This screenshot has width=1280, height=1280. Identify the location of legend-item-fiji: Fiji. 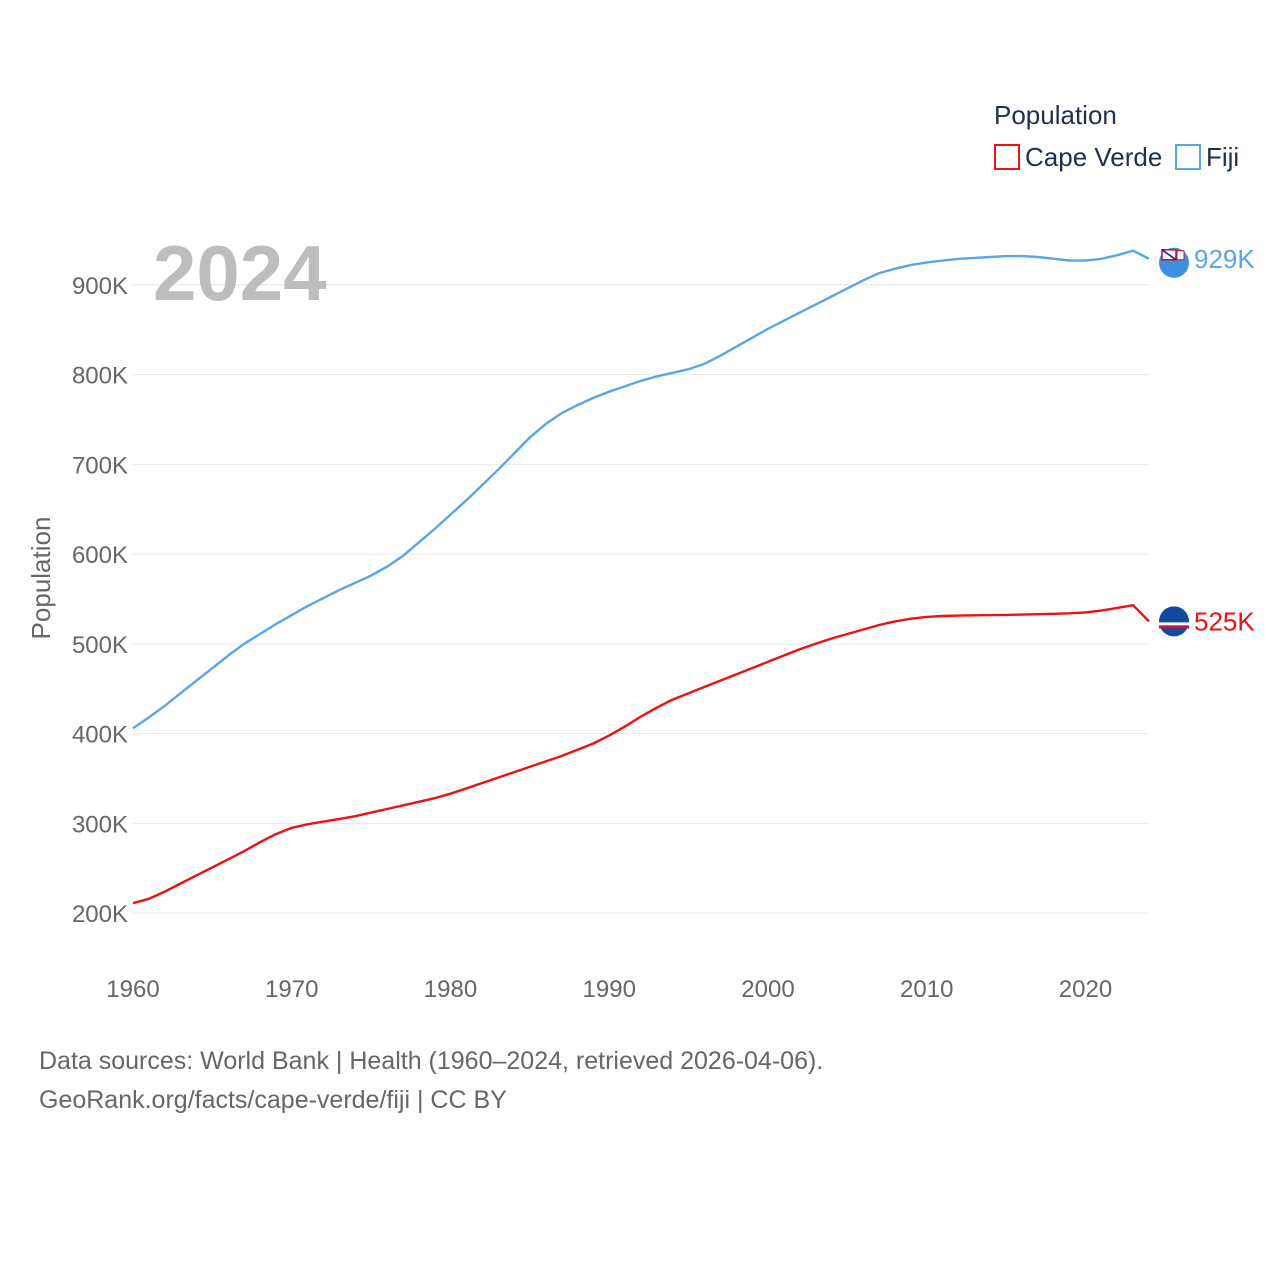
(1207, 157).